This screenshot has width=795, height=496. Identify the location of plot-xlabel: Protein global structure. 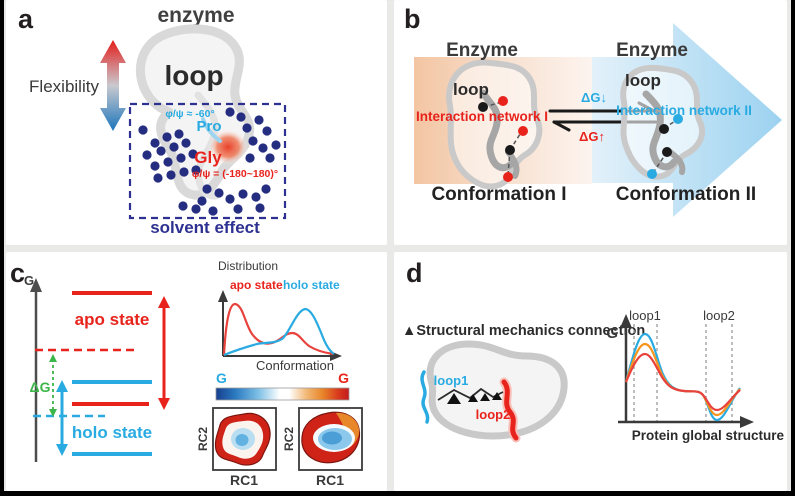
(708, 435).